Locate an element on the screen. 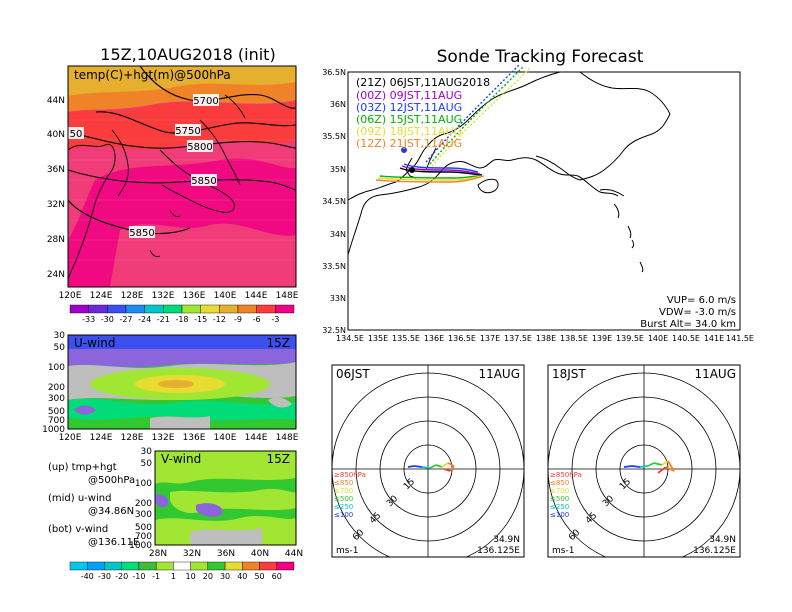 Image resolution: width=792 pixels, height=612 pixels. level-label: 30 is located at coordinates (60, 336).